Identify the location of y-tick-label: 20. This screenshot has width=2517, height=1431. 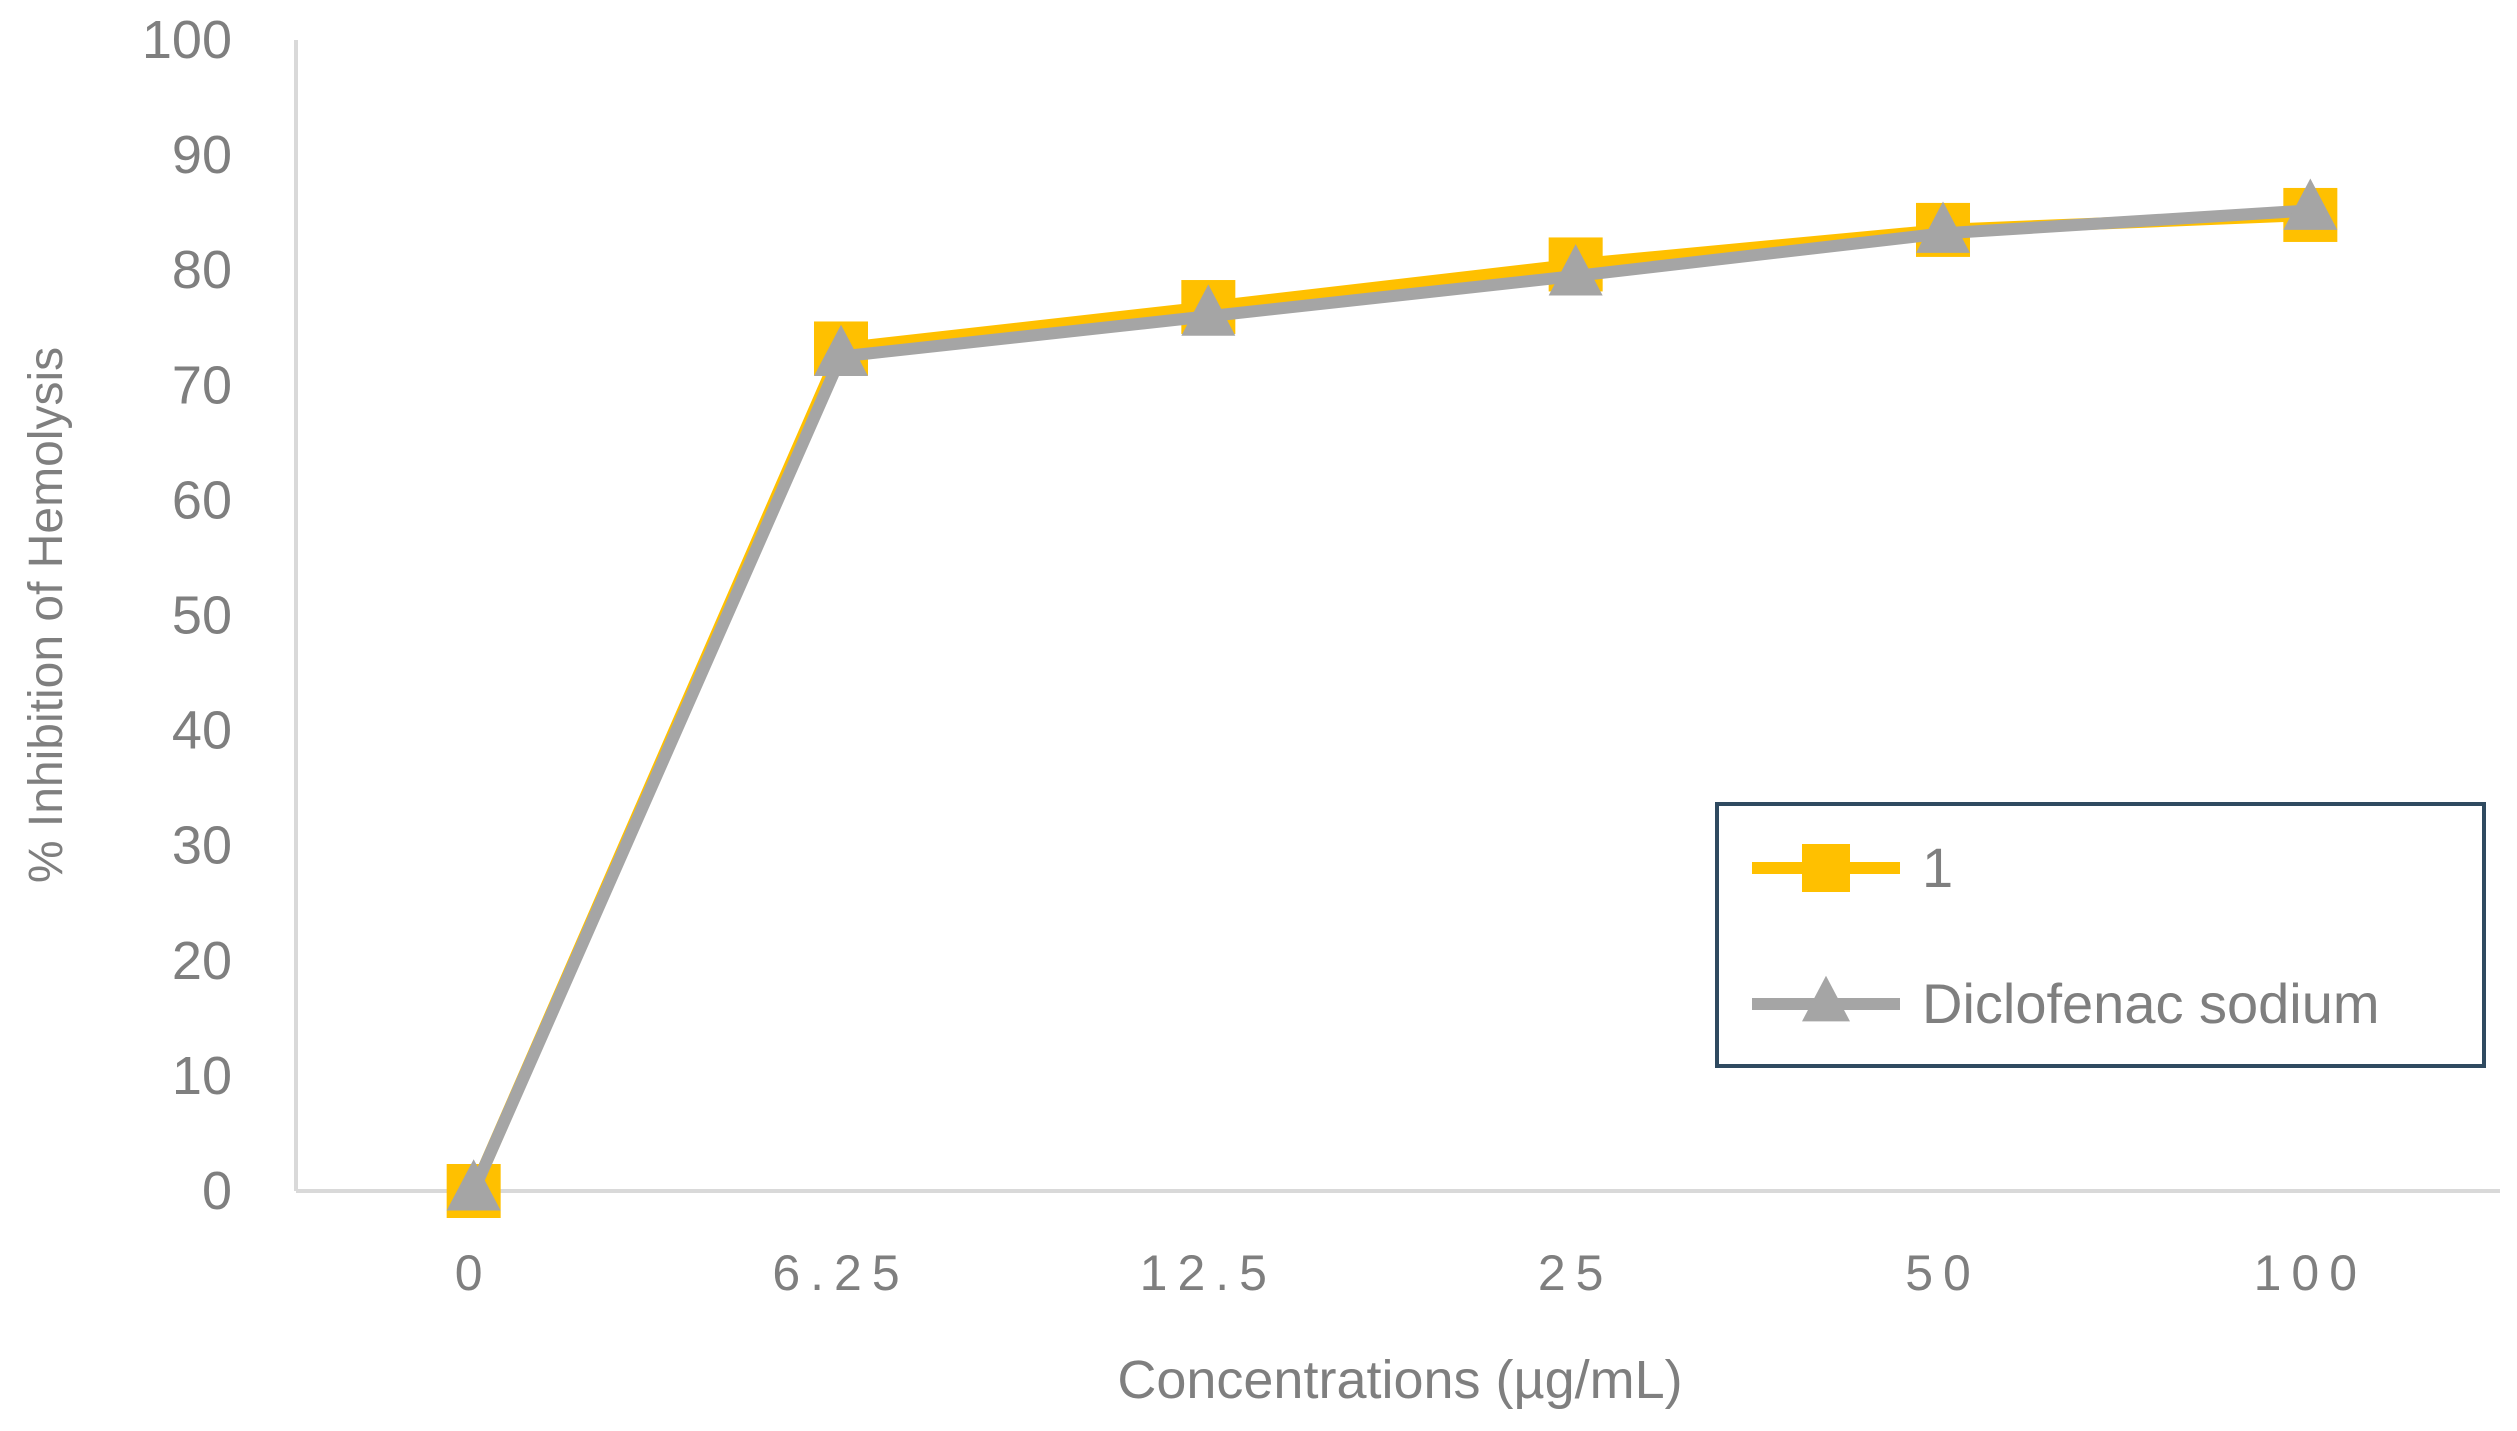
(202, 961).